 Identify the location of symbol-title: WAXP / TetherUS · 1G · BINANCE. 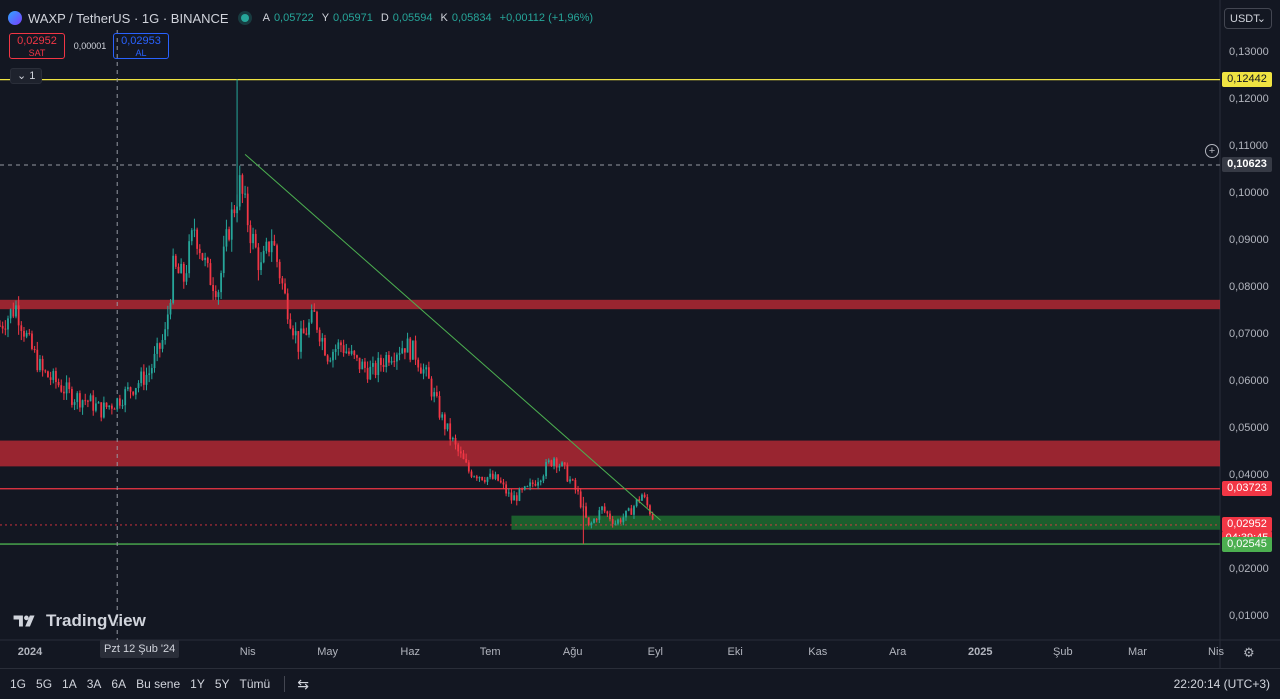
(128, 18).